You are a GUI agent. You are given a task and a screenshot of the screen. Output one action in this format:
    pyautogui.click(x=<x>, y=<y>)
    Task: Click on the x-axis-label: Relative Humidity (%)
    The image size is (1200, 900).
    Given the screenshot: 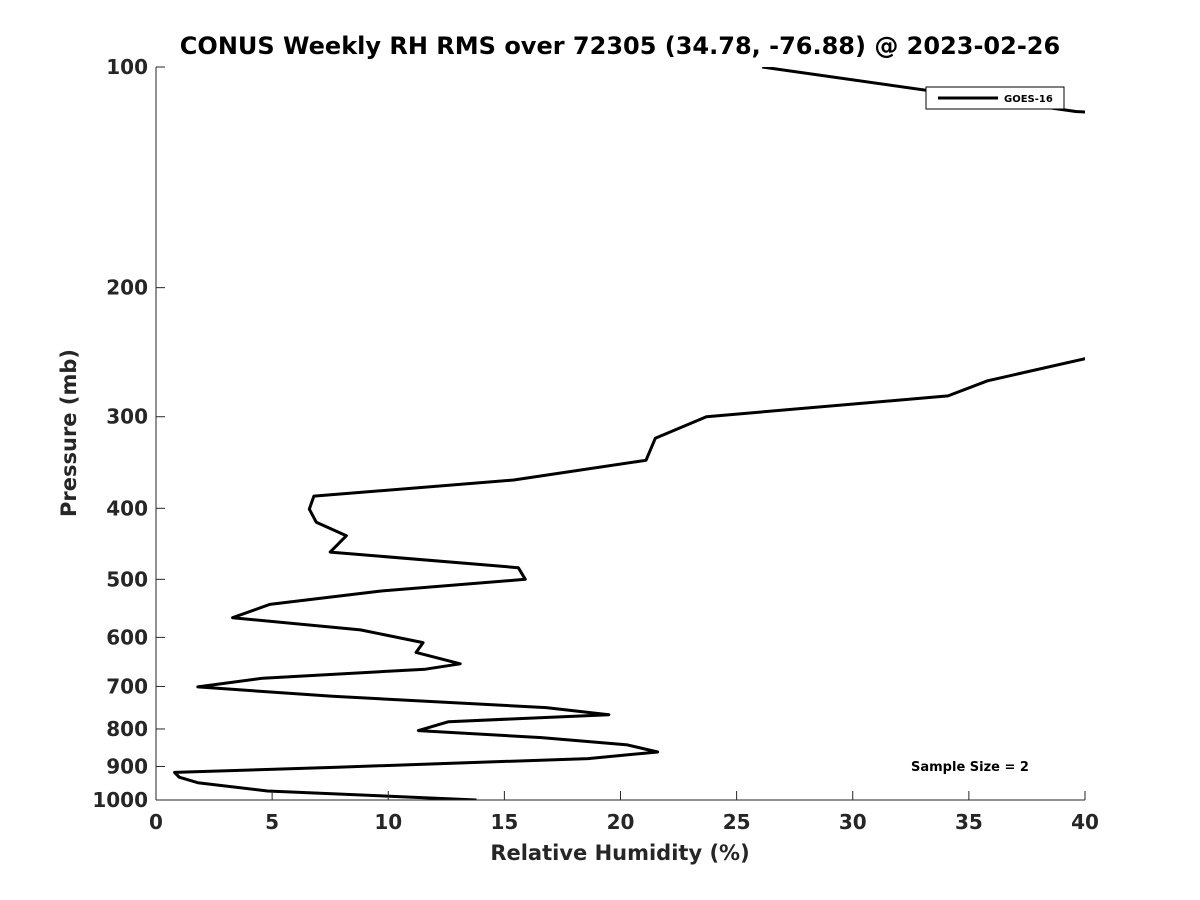 What is the action you would take?
    pyautogui.click(x=619, y=853)
    